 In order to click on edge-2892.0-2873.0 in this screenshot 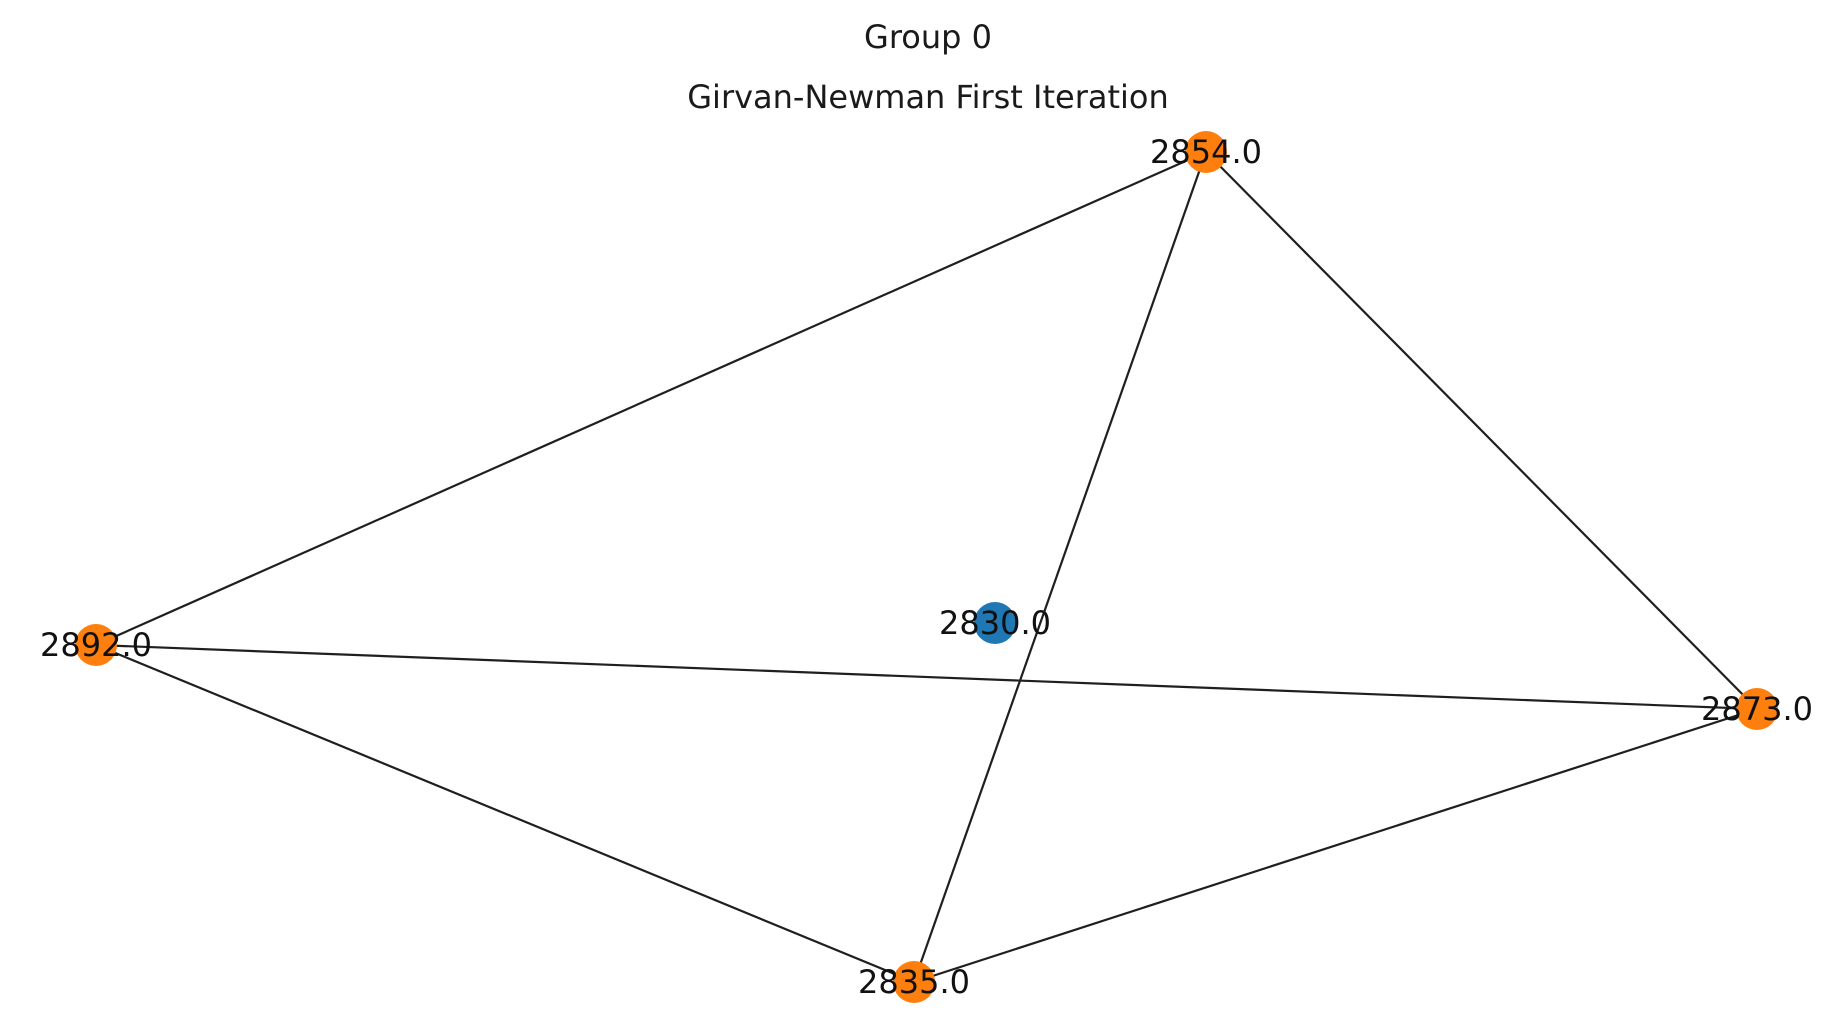, I will do `click(926, 677)`.